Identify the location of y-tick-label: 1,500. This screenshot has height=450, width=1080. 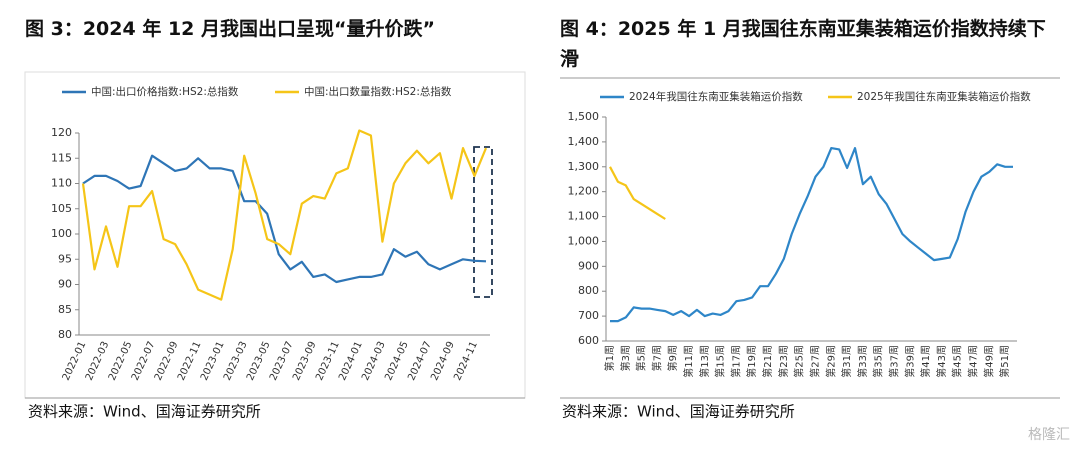
(584, 116).